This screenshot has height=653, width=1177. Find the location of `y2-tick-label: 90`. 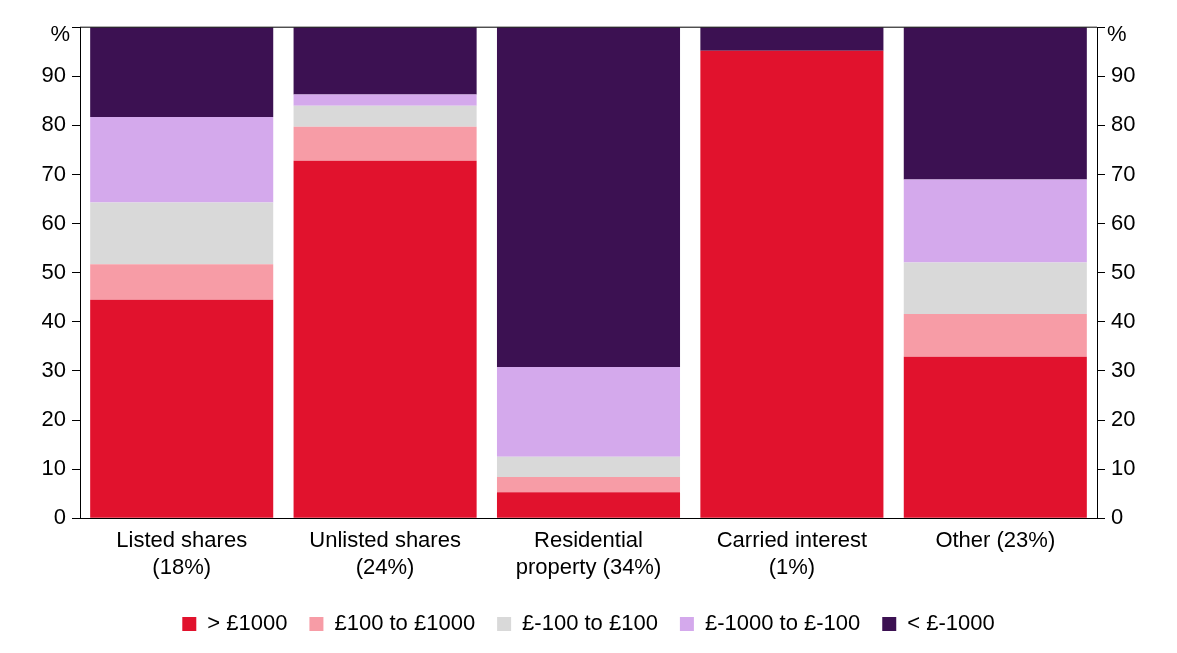

y2-tick-label: 90 is located at coordinates (1123, 75).